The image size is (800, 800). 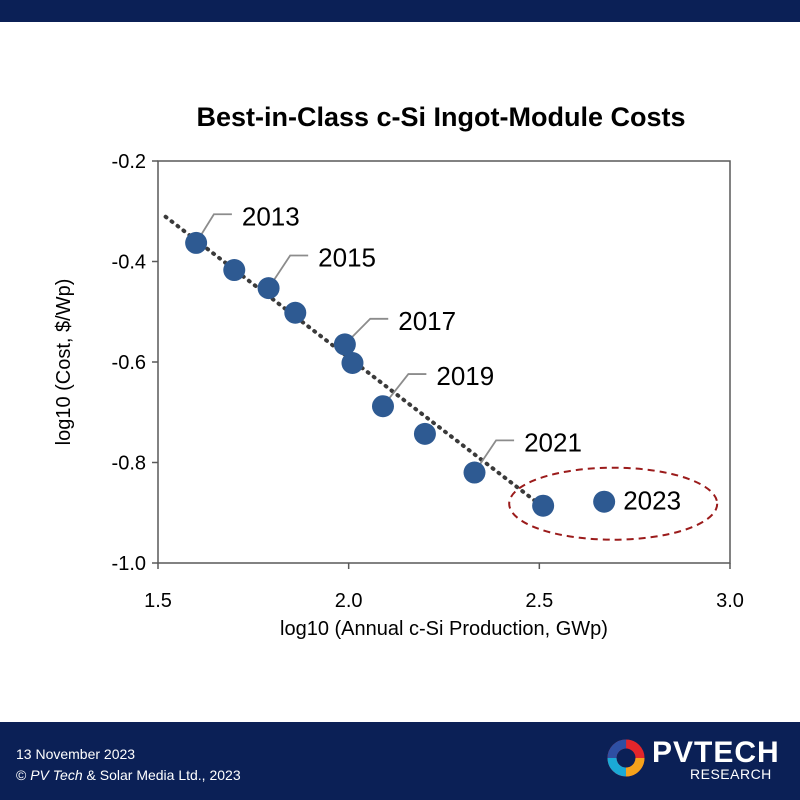 I want to click on annotation-label: 2023, so click(x=652, y=501).